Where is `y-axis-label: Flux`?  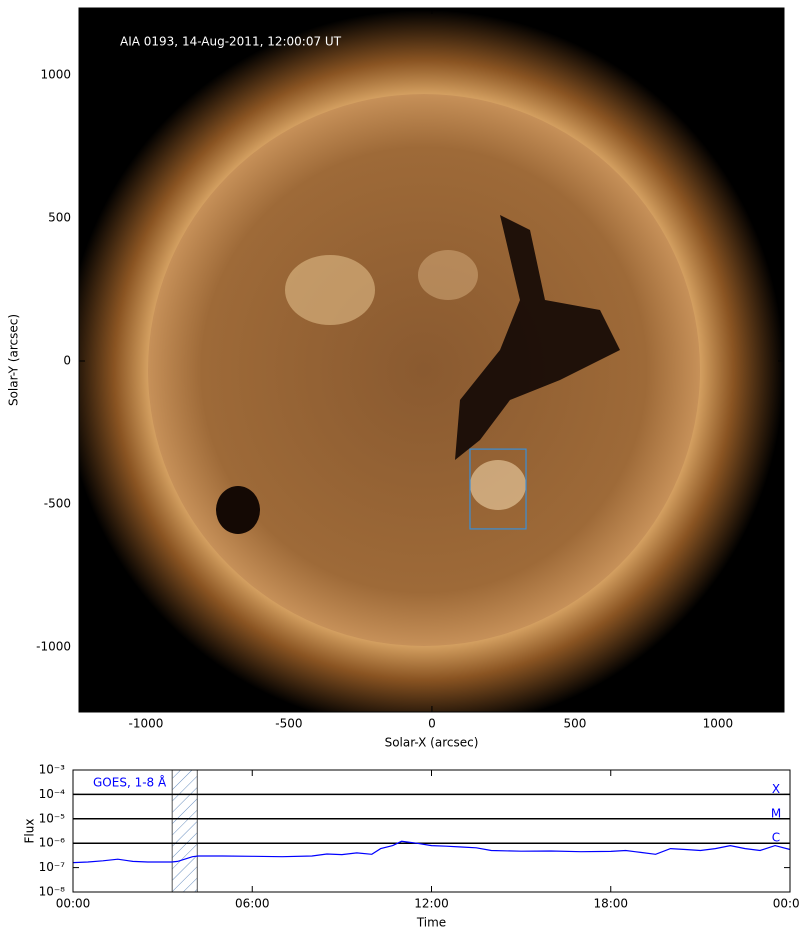 y-axis-label: Flux is located at coordinates (30, 831).